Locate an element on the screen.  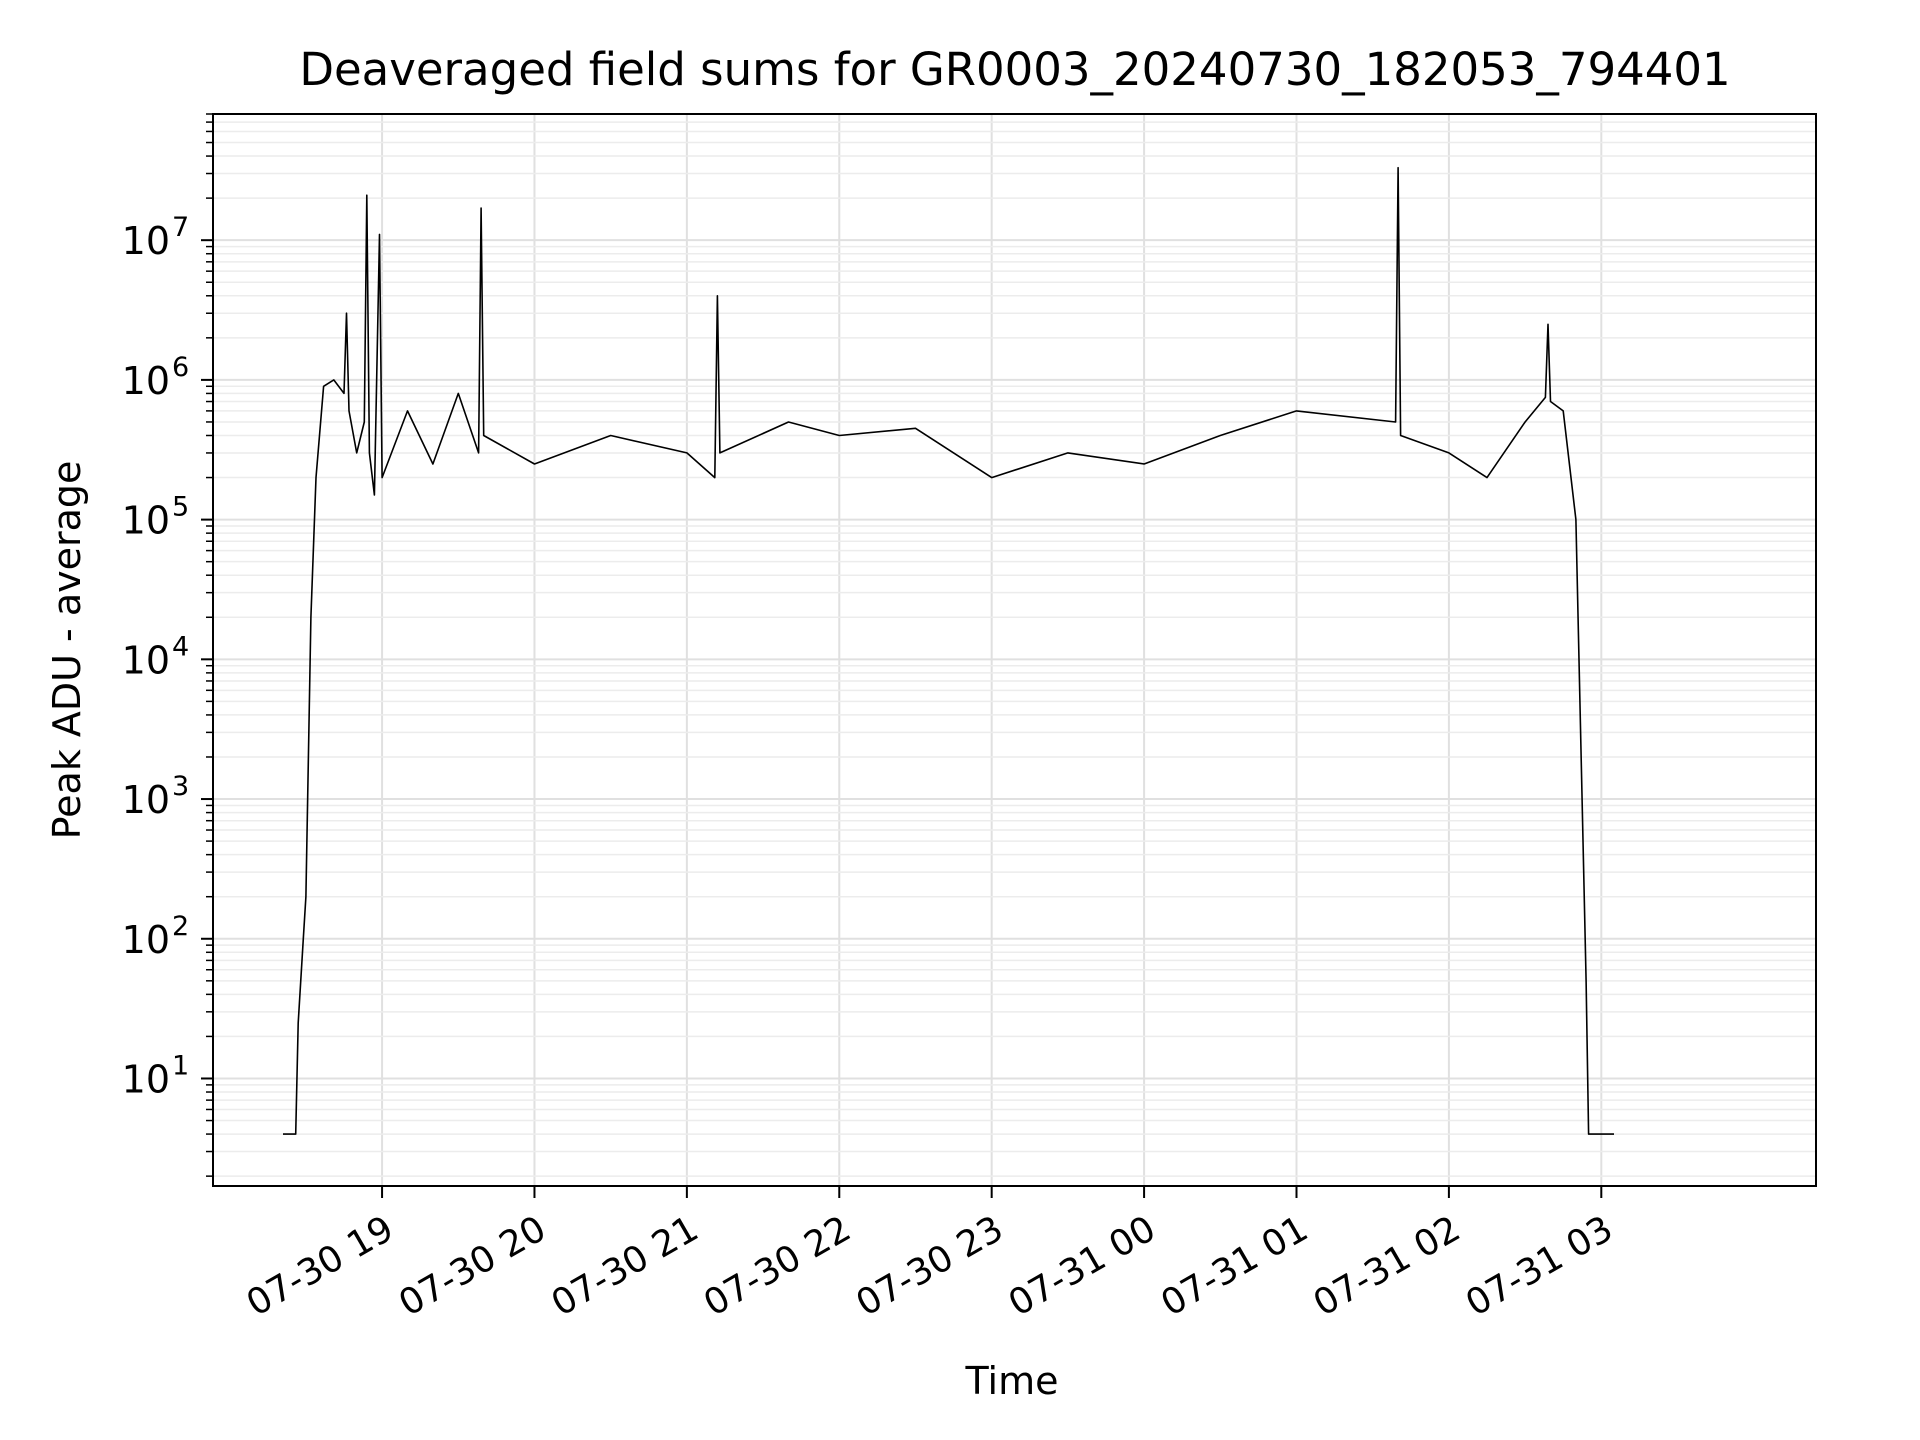
y-tick-label-exponent: 6 is located at coordinates (180, 367).